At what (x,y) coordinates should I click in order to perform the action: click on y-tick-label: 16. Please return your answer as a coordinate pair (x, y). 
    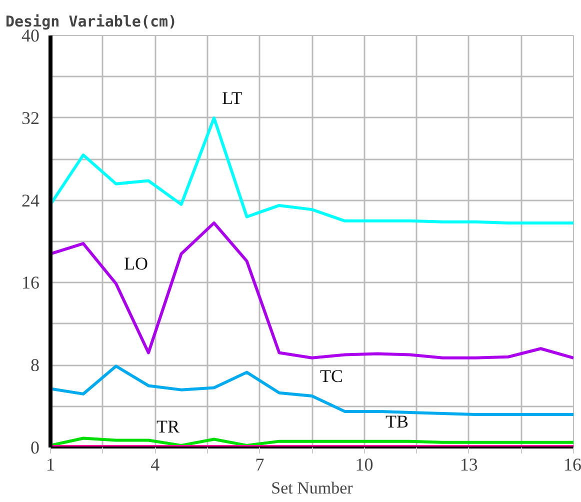
    Looking at the image, I should click on (31, 282).